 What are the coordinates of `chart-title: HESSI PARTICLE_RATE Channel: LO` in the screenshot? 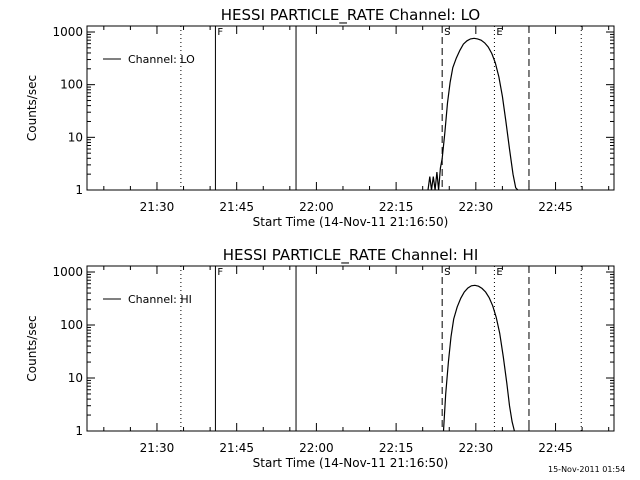 It's located at (350, 15).